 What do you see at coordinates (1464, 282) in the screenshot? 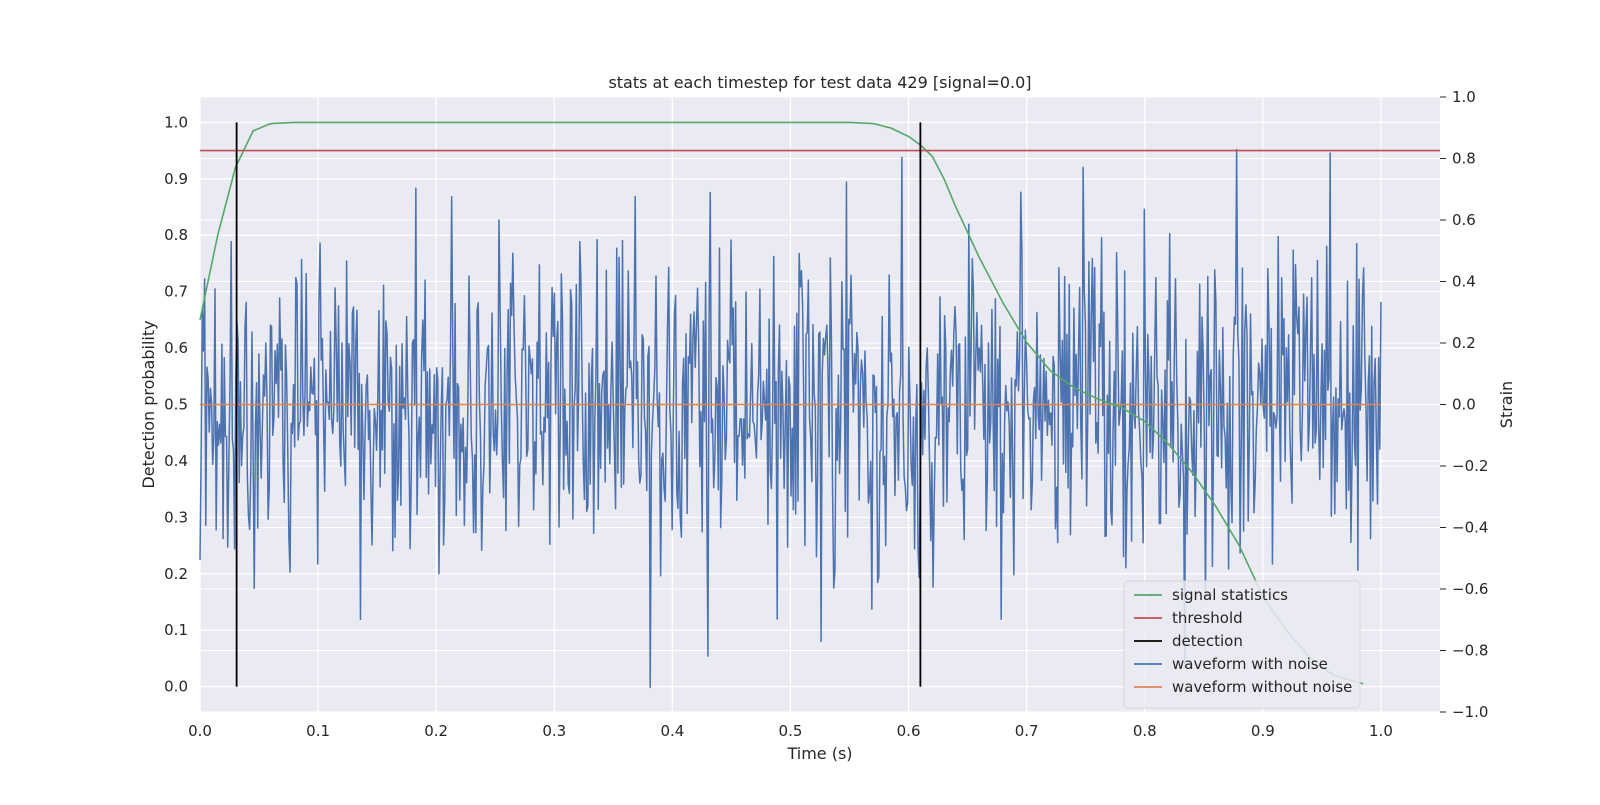
I see `y2-tick-label: 0.4` at bounding box center [1464, 282].